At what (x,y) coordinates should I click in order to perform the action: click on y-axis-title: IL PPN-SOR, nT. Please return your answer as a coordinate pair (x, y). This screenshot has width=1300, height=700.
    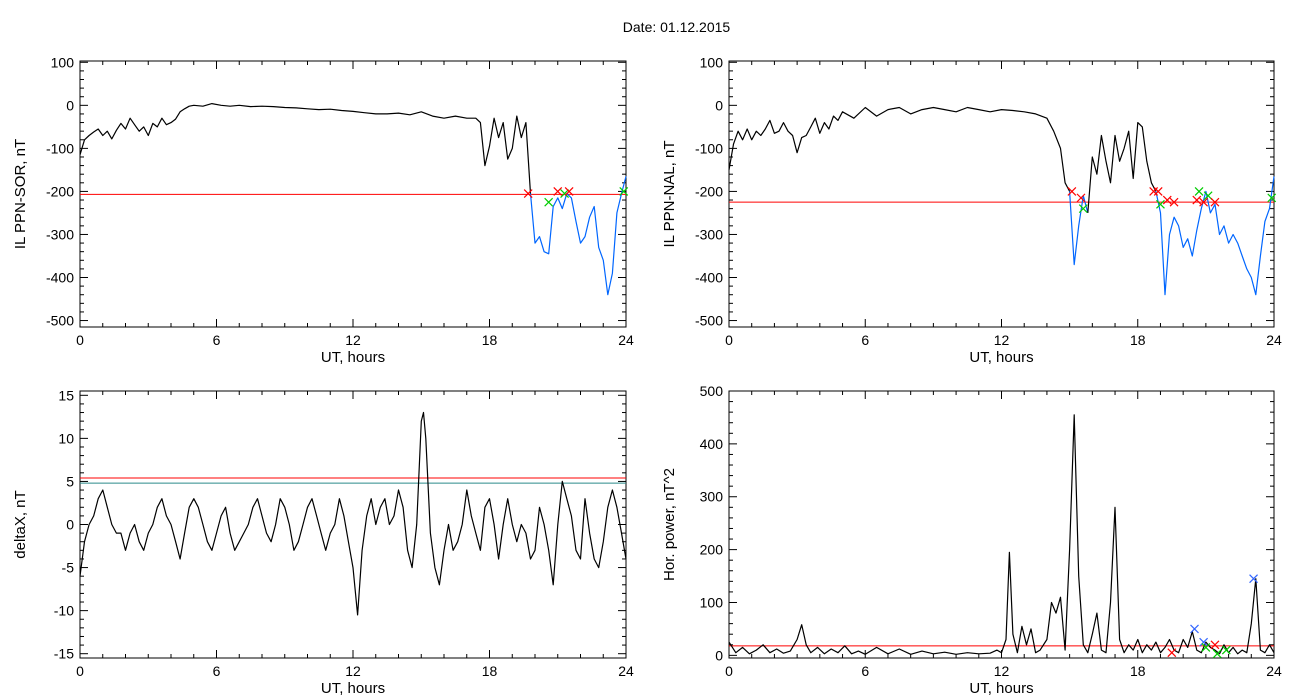
    Looking at the image, I should click on (20, 194).